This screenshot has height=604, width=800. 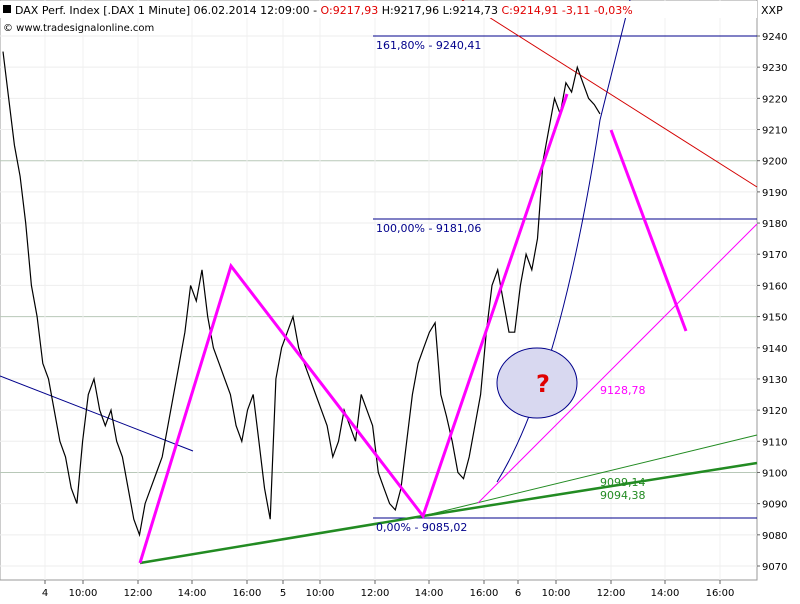 What do you see at coordinates (774, 131) in the screenshot?
I see `y-tick-label: 9210` at bounding box center [774, 131].